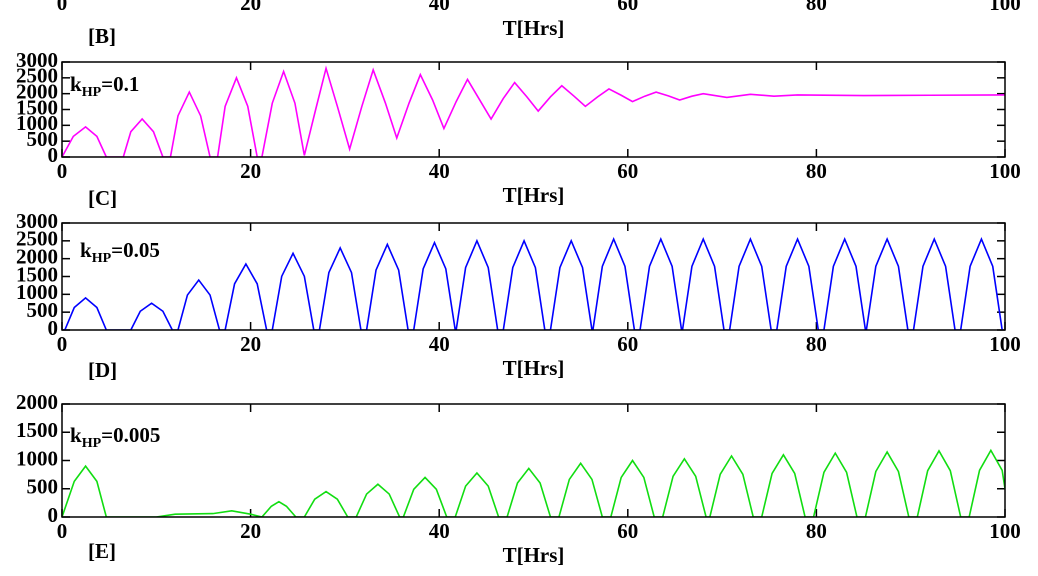  What do you see at coordinates (102, 198) in the screenshot?
I see `panel-label: [C]` at bounding box center [102, 198].